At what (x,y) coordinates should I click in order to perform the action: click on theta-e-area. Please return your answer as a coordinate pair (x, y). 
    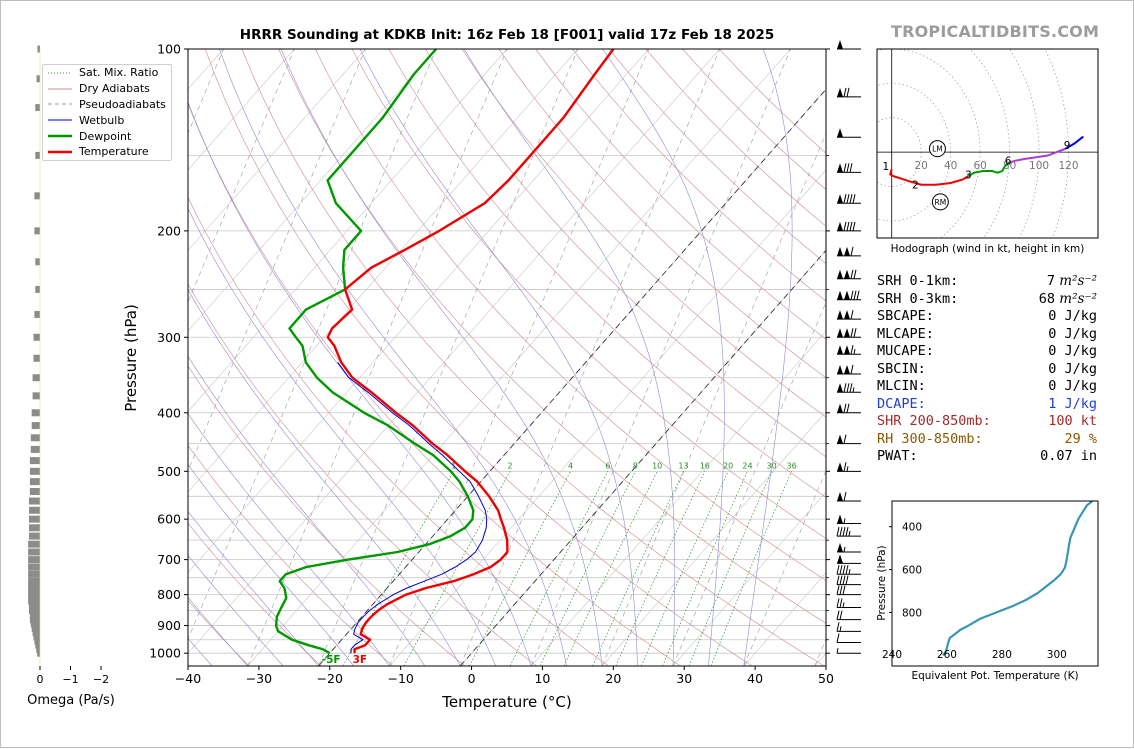
    Looking at the image, I should click on (1018, 578).